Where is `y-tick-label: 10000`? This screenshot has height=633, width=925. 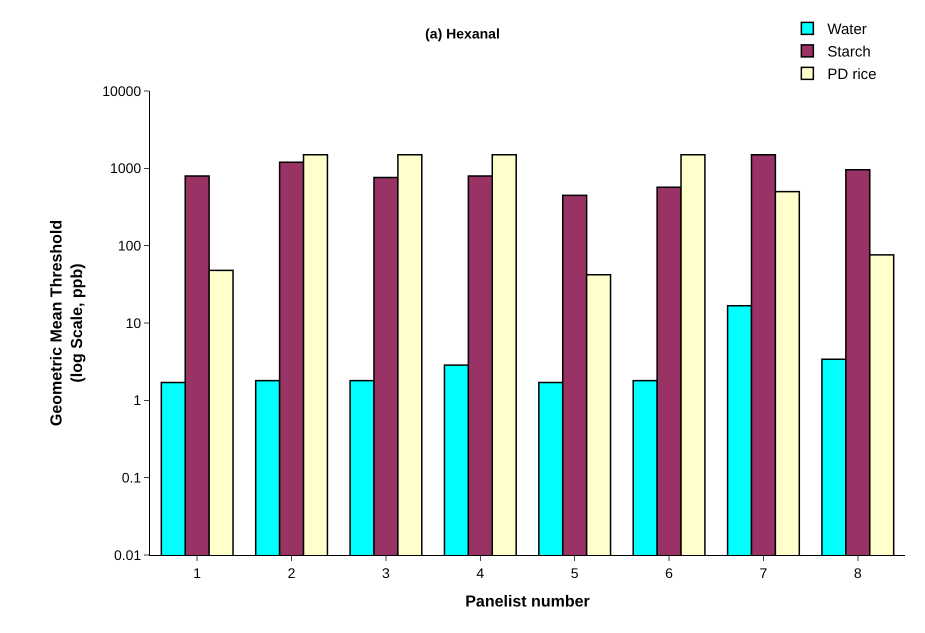
y-tick-label: 10000 is located at coordinates (122, 90).